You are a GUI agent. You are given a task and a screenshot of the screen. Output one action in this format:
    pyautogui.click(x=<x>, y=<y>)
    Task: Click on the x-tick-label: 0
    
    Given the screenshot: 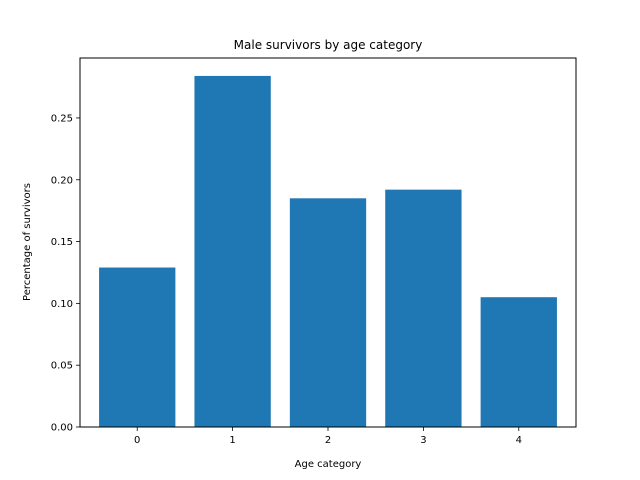 What is the action you would take?
    pyautogui.click(x=137, y=440)
    